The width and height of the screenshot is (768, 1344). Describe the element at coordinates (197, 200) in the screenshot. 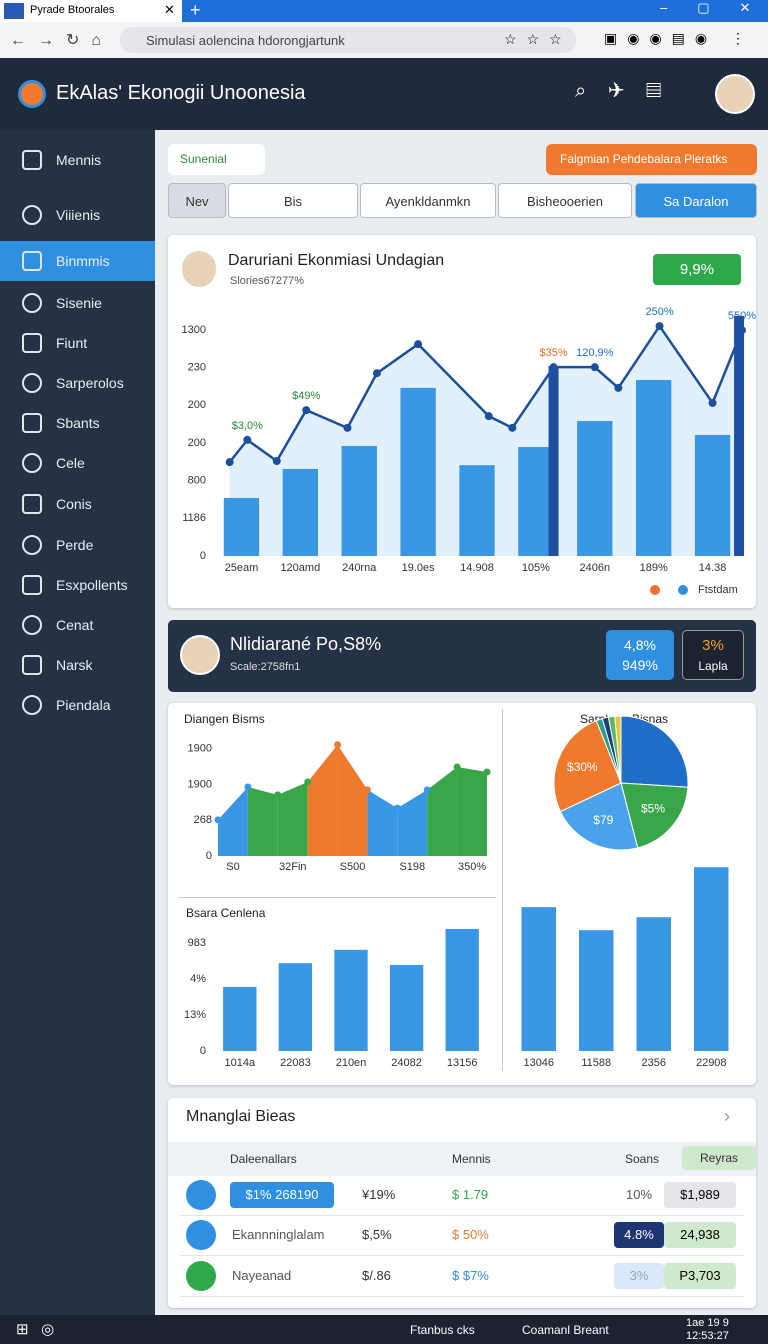

I see `tab: Nev` at that location.